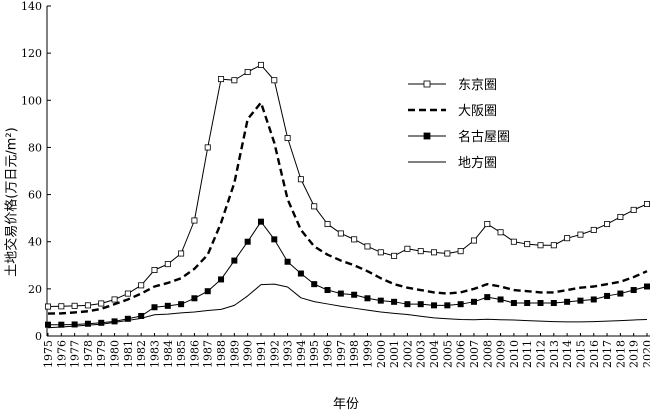  Describe the element at coordinates (75, 354) in the screenshot. I see `x-tick-label: 1977` at that location.